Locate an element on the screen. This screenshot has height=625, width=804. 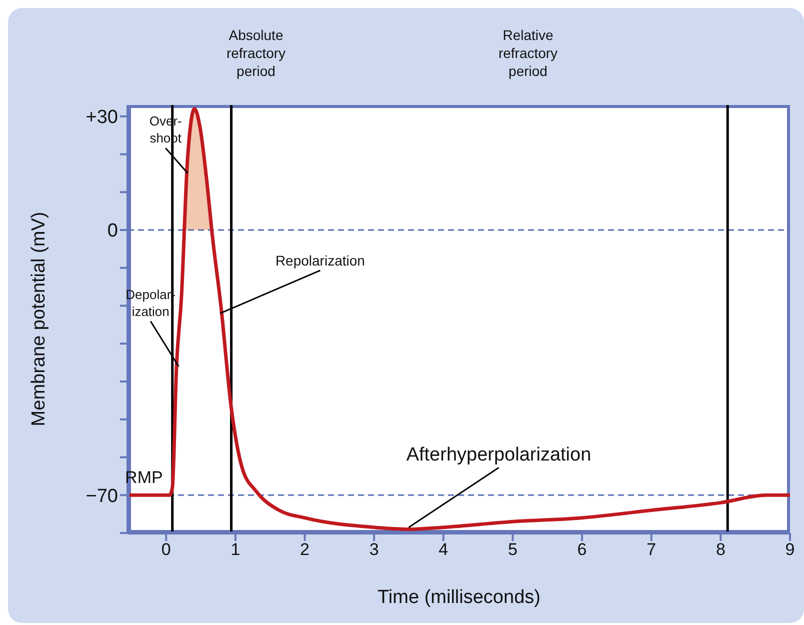
x-tick-label: 3 is located at coordinates (374, 550).